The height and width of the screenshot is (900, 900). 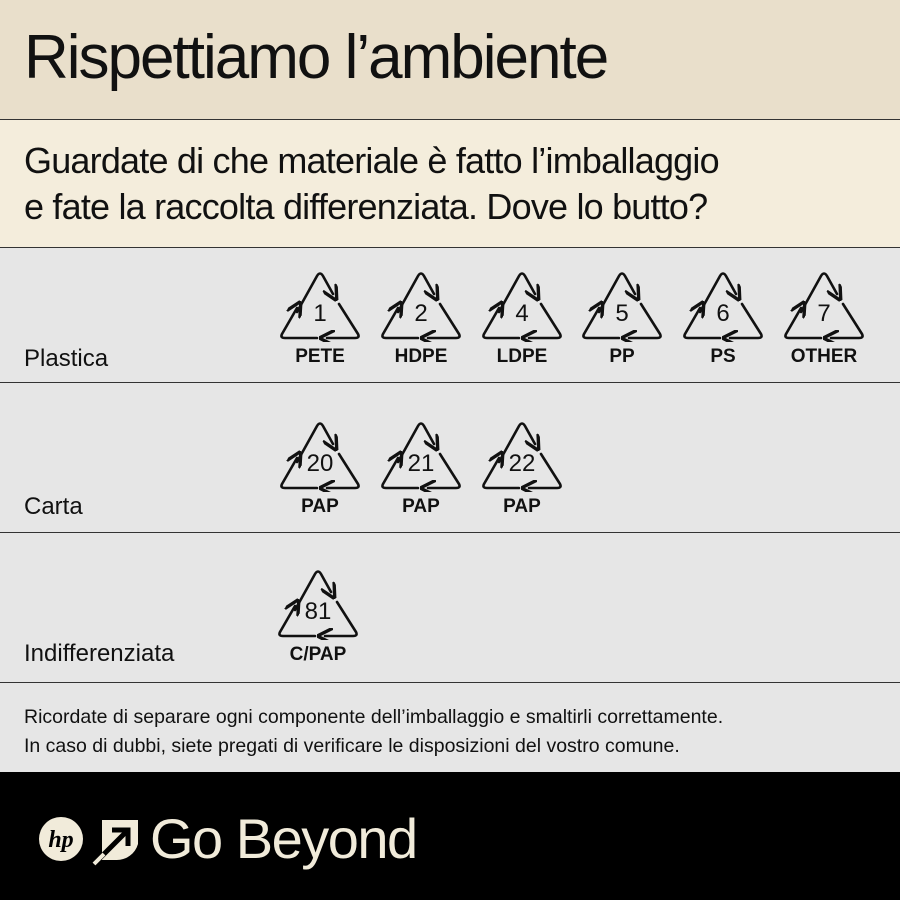 I want to click on title-band: Rispettiamo l’ambiente, so click(x=450, y=60).